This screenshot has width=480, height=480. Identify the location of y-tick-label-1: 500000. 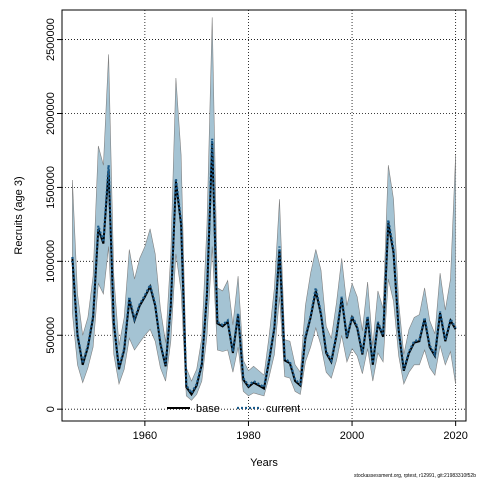
(51, 335).